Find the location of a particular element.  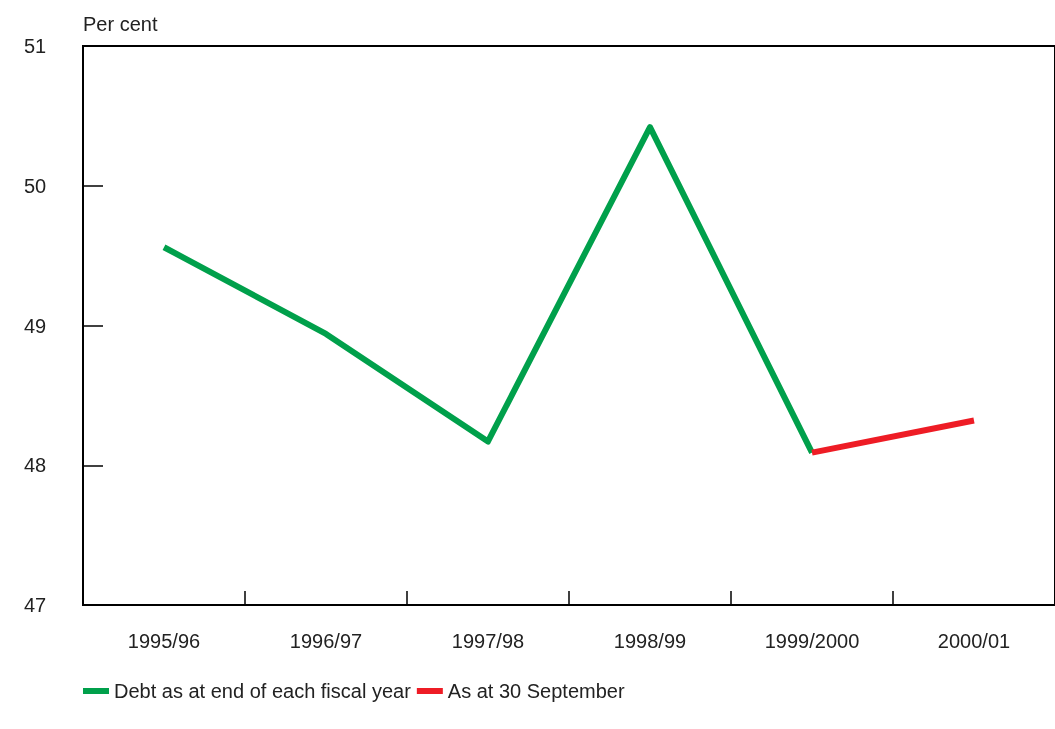

x-tick-label: 1997/98 is located at coordinates (488, 641).